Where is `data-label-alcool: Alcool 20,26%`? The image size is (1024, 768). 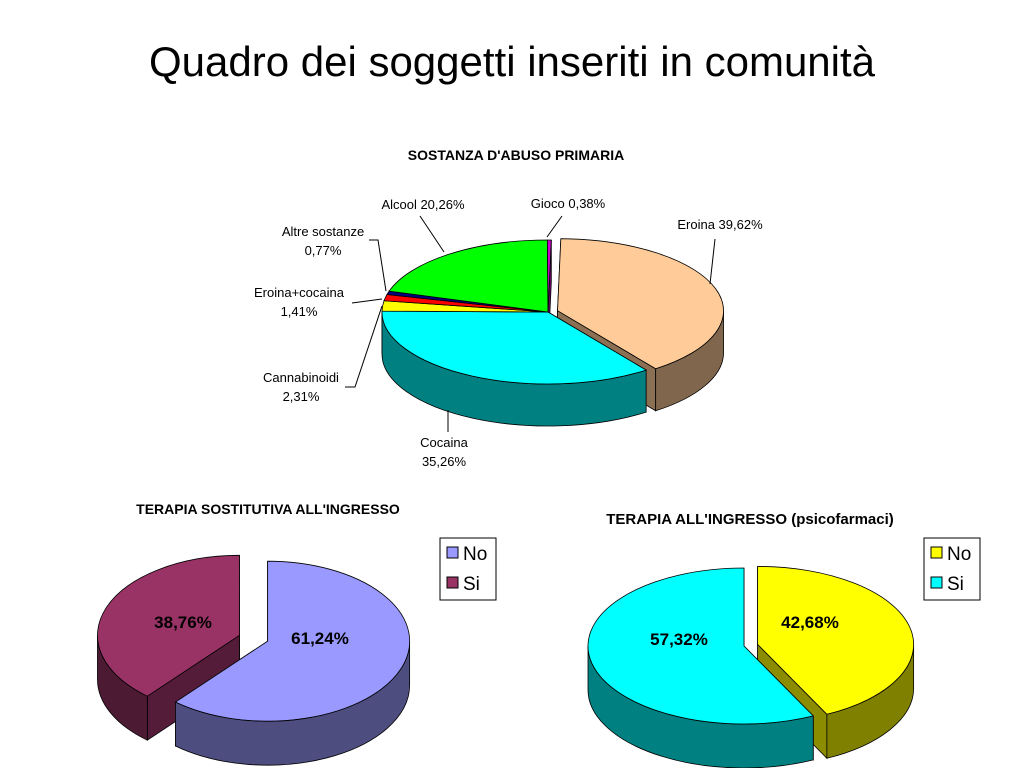
data-label-alcool: Alcool 20,26% is located at coordinates (423, 204).